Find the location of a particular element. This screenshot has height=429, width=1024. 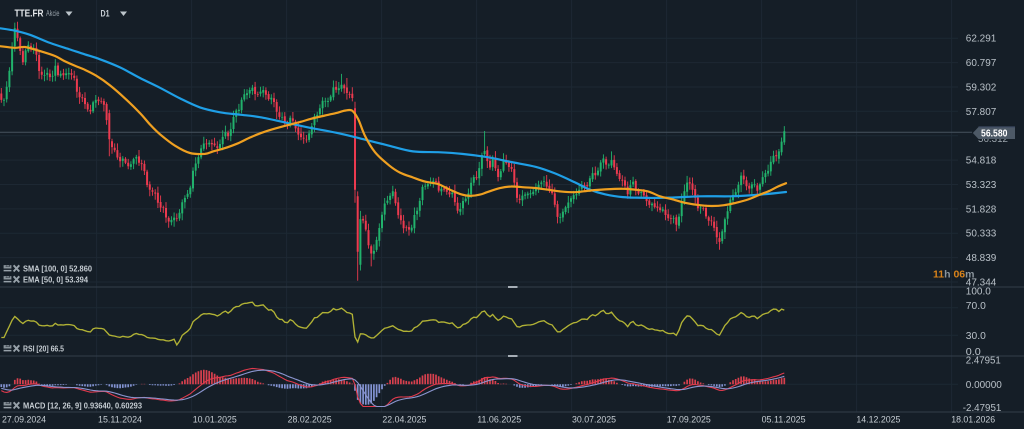

svg-text: 15.11.2024 is located at coordinates (120, 420).